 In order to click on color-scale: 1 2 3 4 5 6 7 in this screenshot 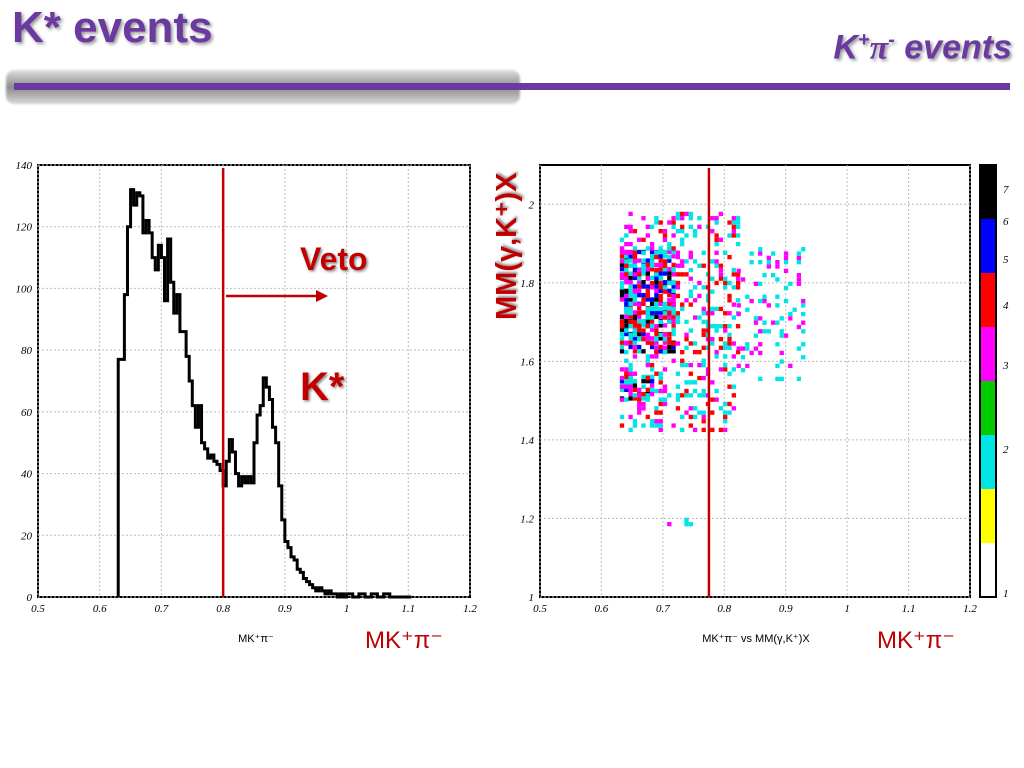, I will do `click(994, 382)`.